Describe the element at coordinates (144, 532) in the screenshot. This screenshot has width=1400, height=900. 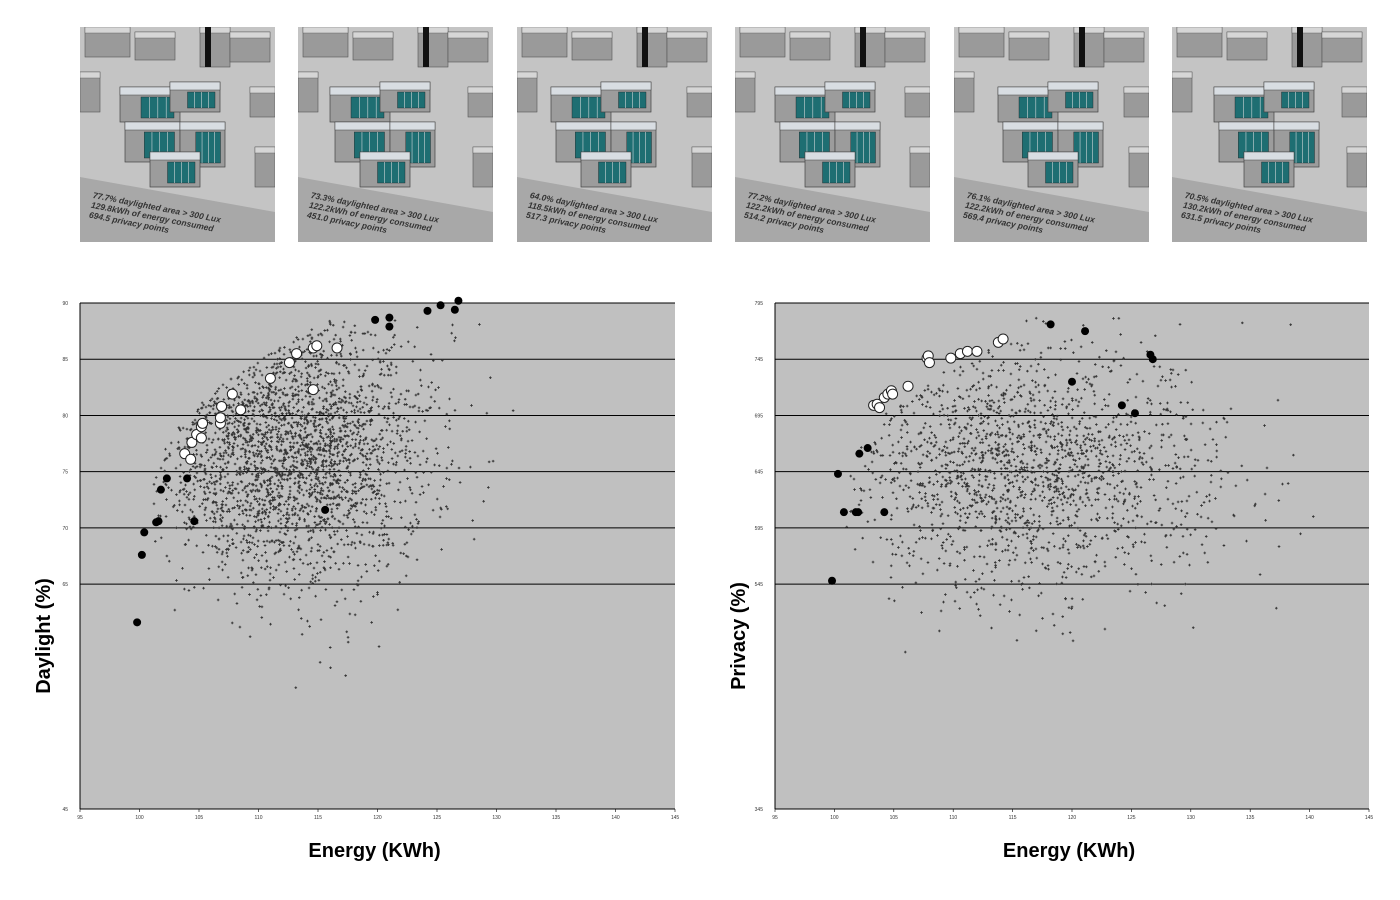
I see `selected-point` at that location.